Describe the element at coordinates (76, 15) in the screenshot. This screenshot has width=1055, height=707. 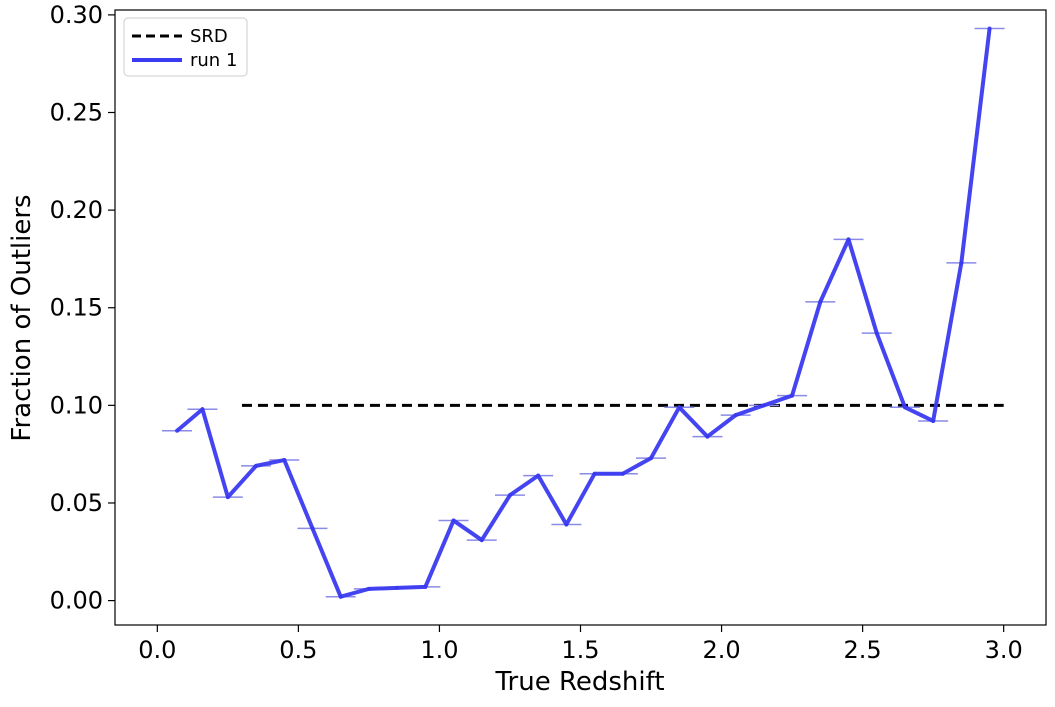
I see `y-tick-label: 0.30` at that location.